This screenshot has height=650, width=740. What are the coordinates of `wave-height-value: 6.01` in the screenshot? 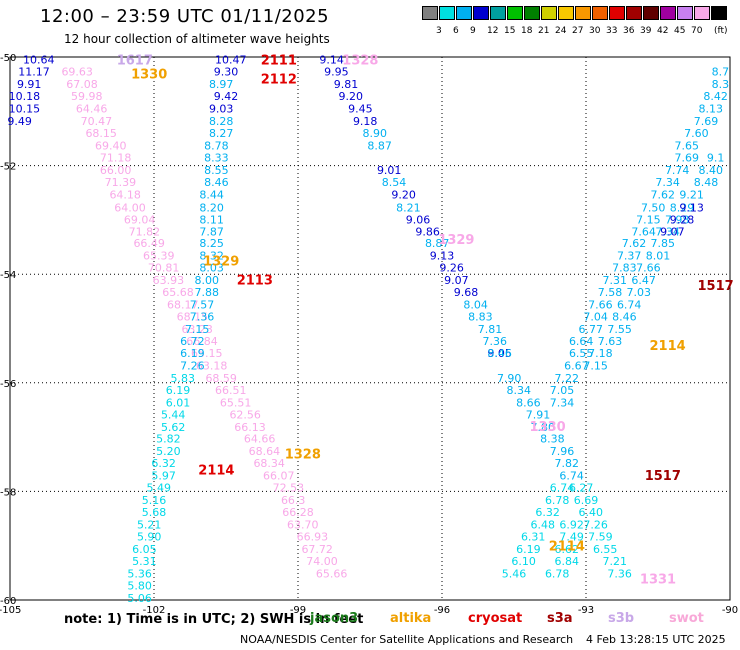 It's located at (178, 402).